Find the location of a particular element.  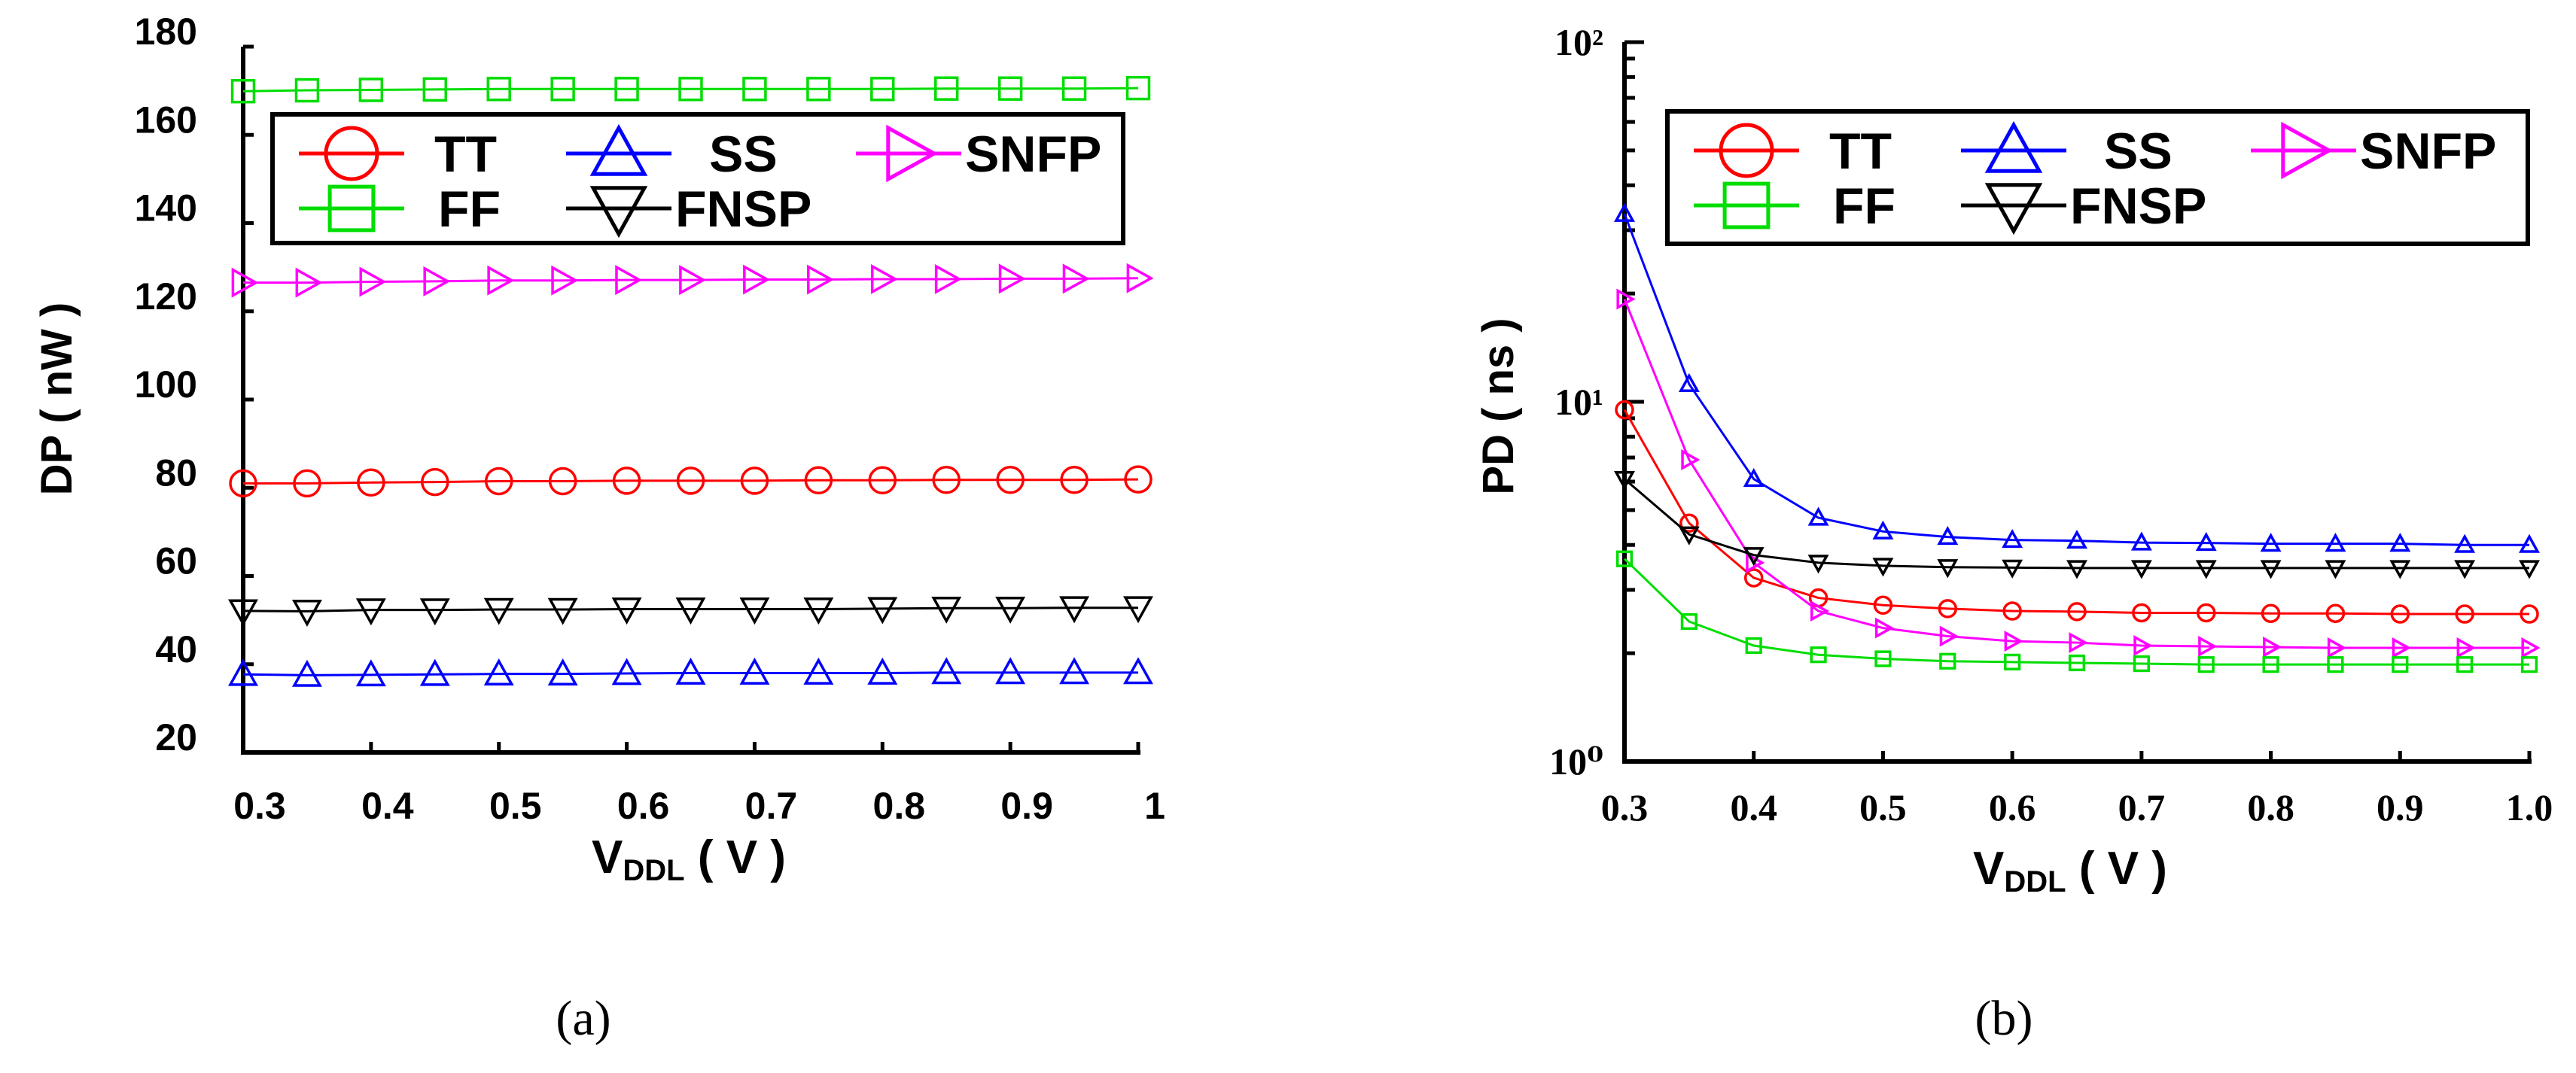

series-line-fnsp is located at coordinates (690, 609).